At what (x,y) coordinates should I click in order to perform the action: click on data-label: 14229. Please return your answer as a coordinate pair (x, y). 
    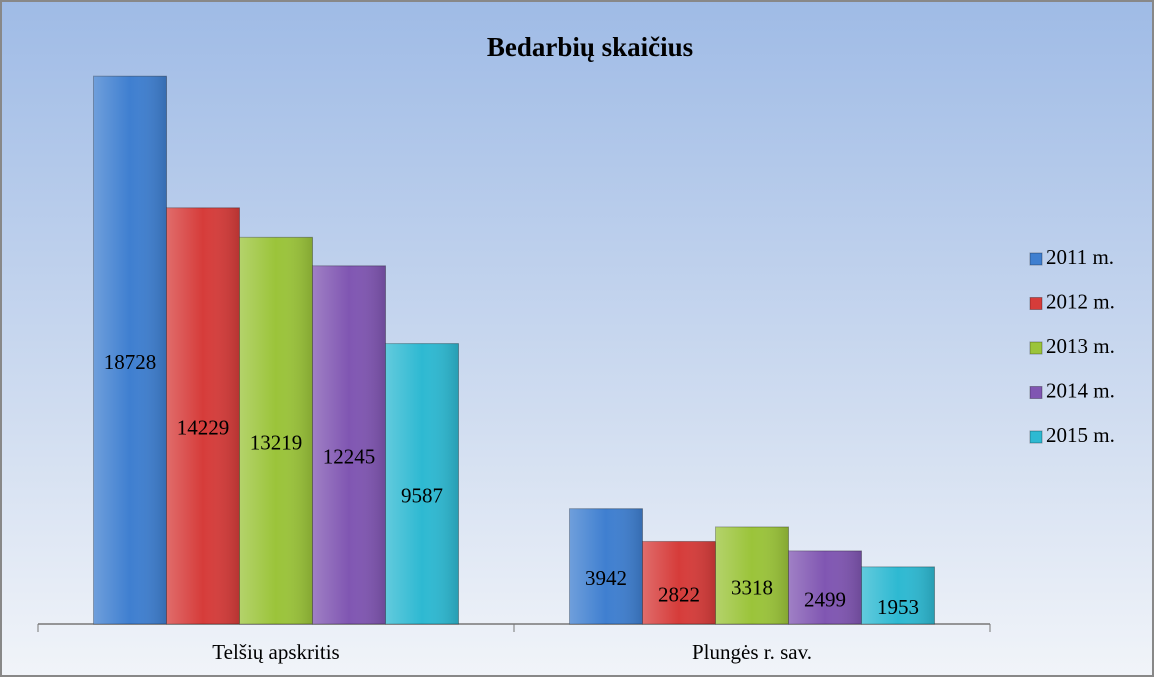
    Looking at the image, I should click on (203, 428).